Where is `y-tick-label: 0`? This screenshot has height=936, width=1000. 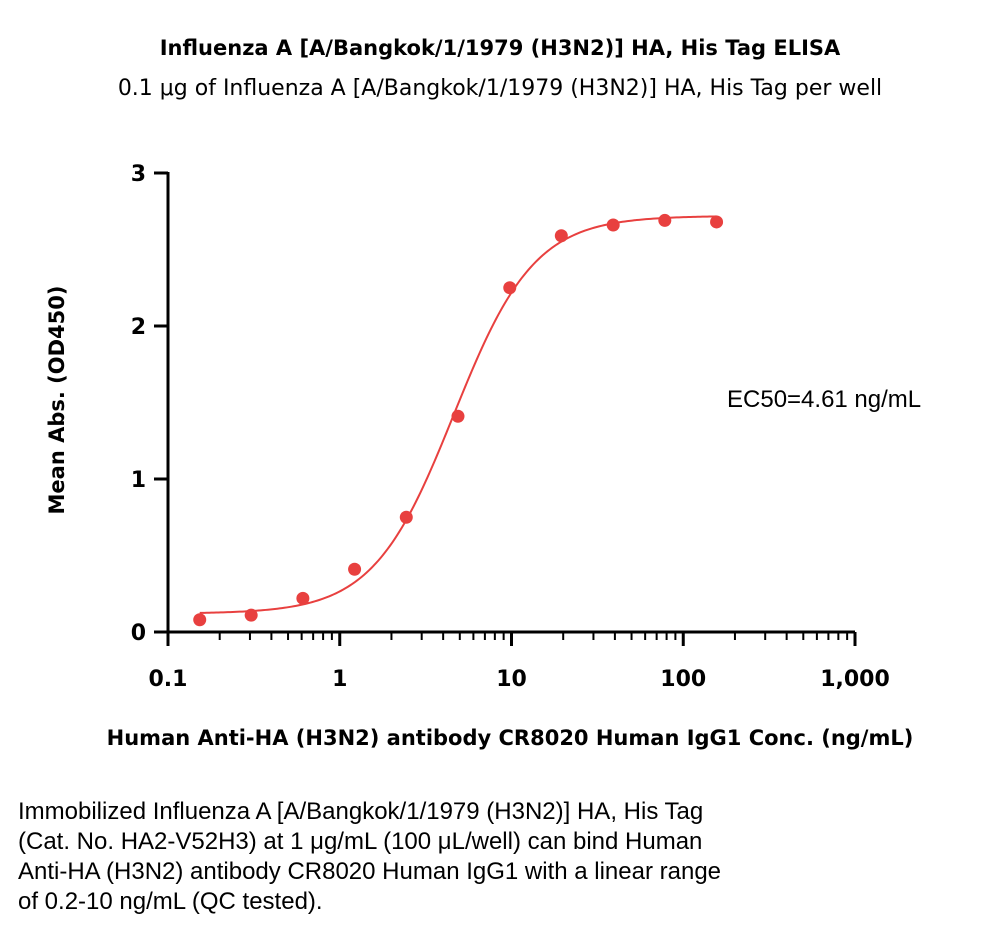
y-tick-label: 0 is located at coordinates (138, 633).